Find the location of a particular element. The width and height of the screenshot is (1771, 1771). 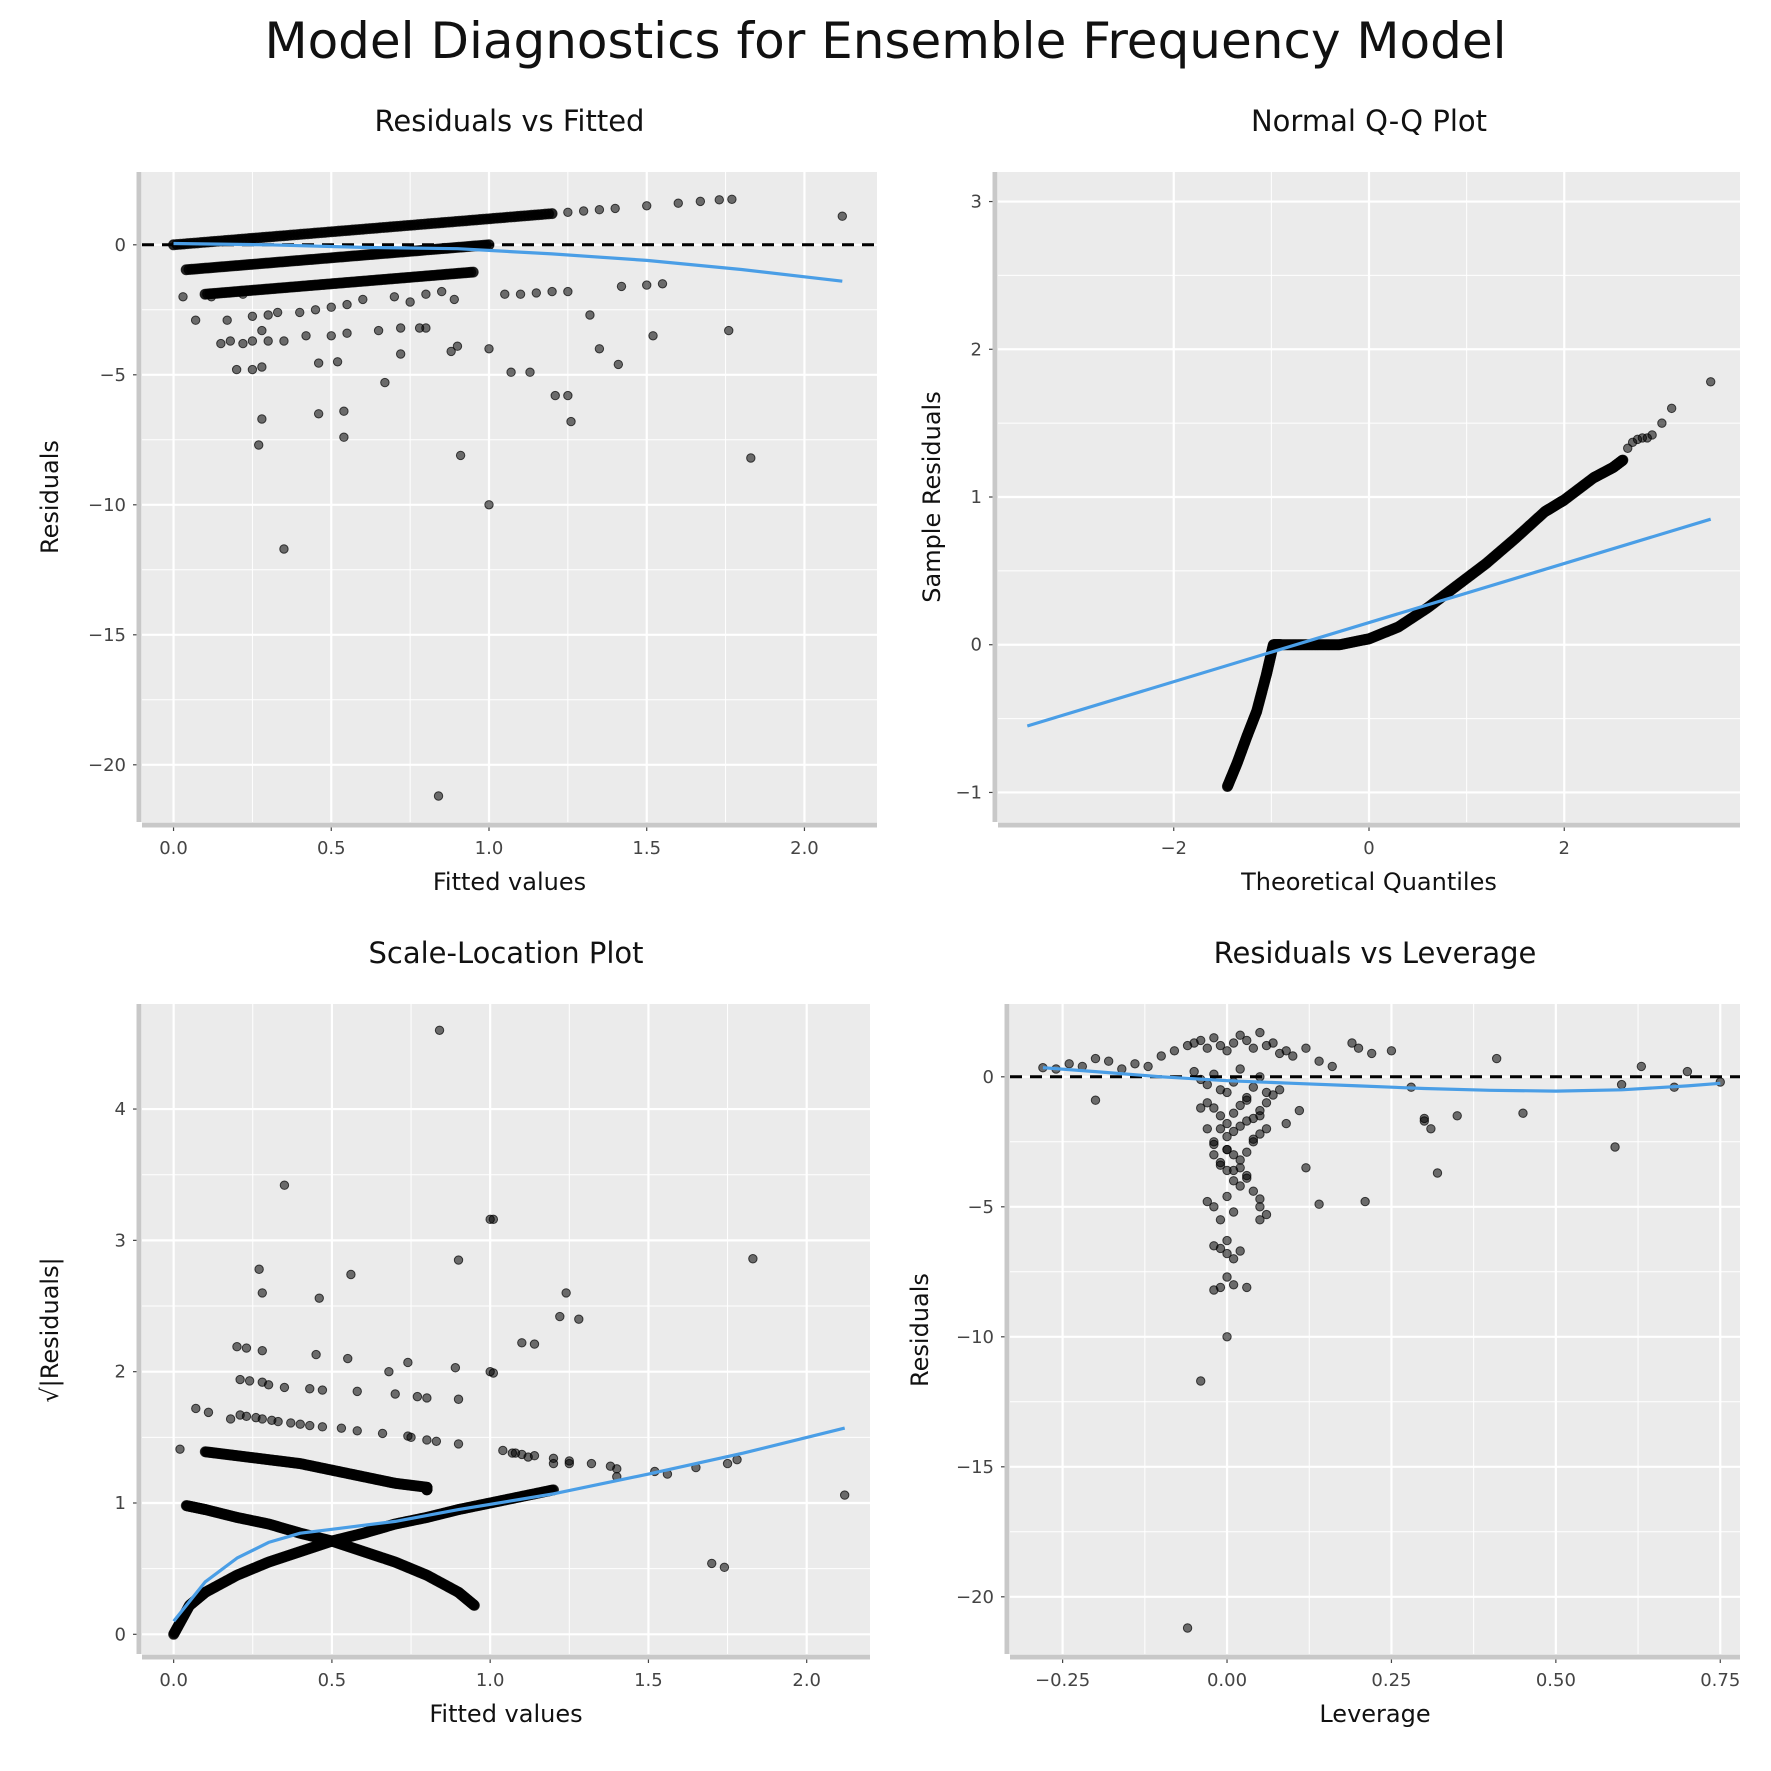

x-tick-label: 0.00 is located at coordinates (1227, 1680).